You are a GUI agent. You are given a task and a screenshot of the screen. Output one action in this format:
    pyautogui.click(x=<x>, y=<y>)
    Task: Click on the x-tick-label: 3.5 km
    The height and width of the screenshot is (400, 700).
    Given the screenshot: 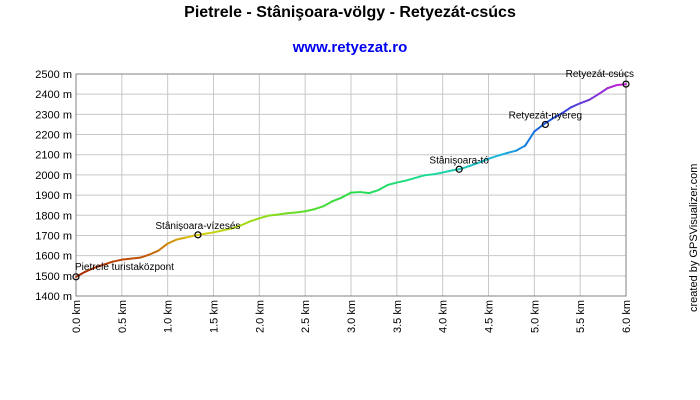 What is the action you would take?
    pyautogui.click(x=398, y=316)
    